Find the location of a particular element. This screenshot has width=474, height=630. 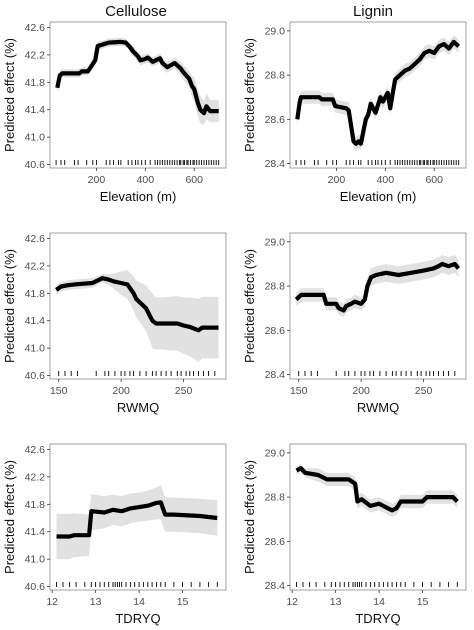

column-title-cellulose: Cellulose is located at coordinates (136, 11).